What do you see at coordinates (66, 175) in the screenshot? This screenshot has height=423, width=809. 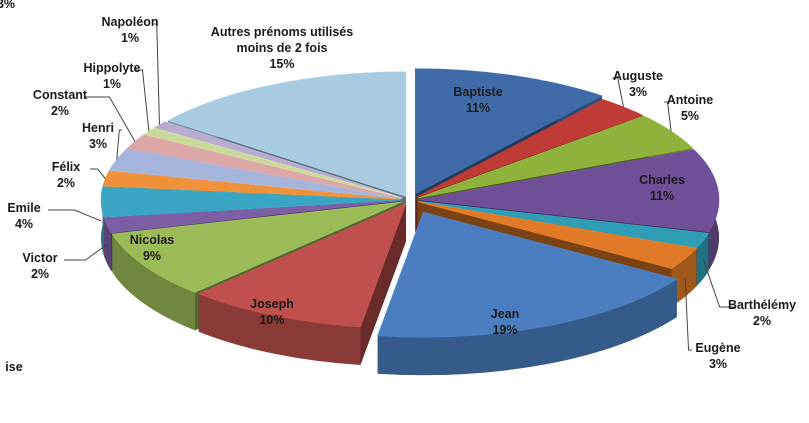 I see `data-label: Félix 2%` at bounding box center [66, 175].